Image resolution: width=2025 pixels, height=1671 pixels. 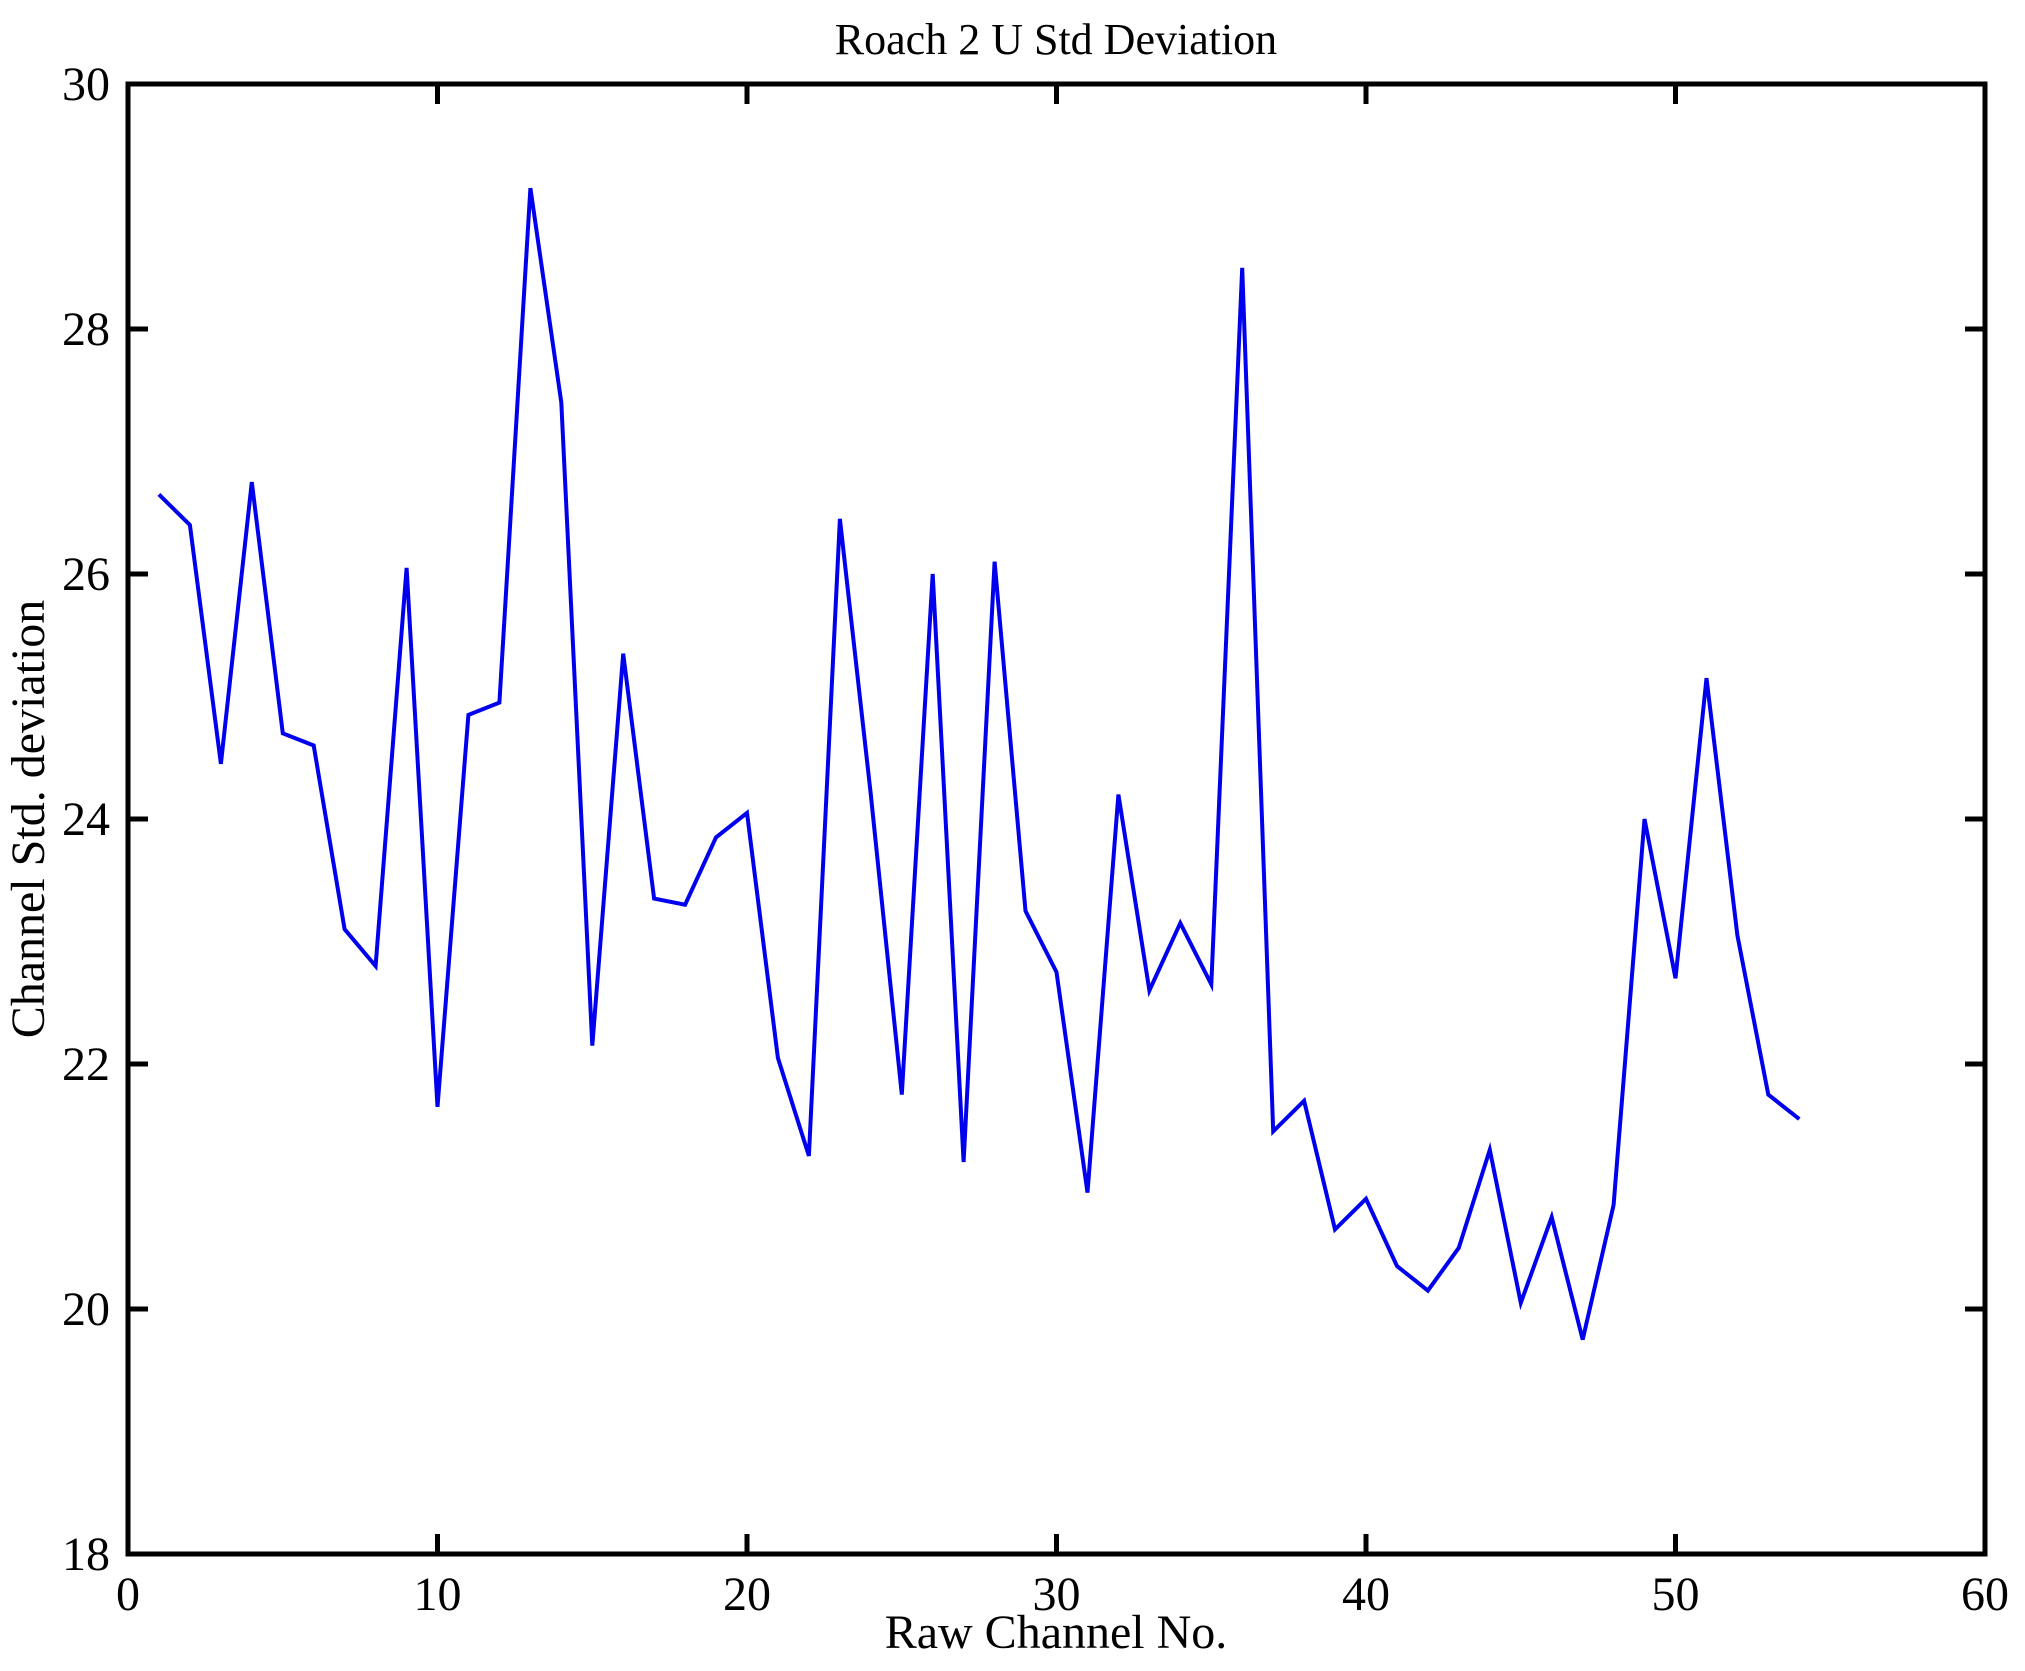 I want to click on y-tick-label: 28, so click(x=86, y=329).